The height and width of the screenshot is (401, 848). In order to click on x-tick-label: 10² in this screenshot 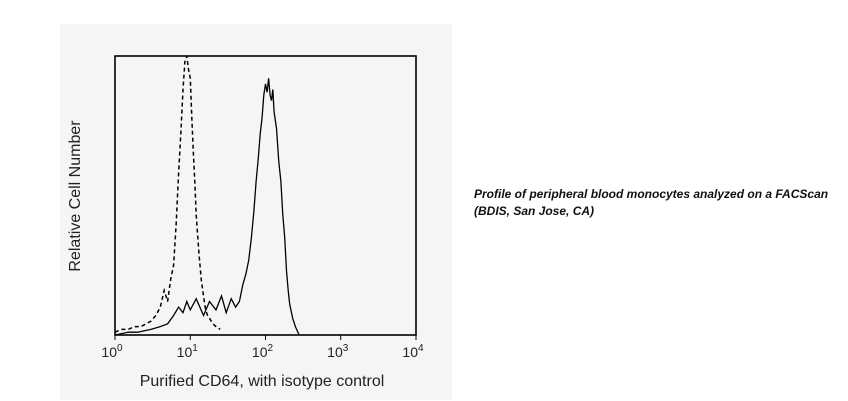, I will do `click(263, 351)`.